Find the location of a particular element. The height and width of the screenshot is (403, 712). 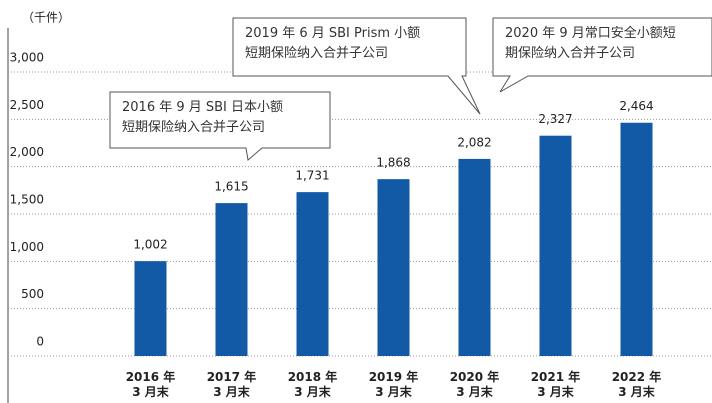

value-label: 1,868 is located at coordinates (393, 163).